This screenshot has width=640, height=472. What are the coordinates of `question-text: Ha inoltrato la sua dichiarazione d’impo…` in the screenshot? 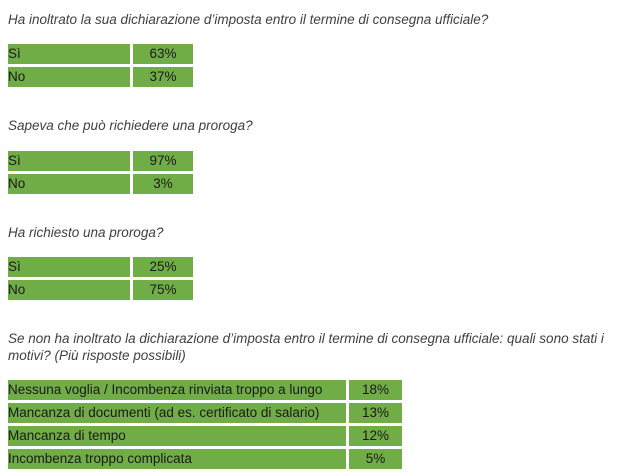 It's located at (248, 19).